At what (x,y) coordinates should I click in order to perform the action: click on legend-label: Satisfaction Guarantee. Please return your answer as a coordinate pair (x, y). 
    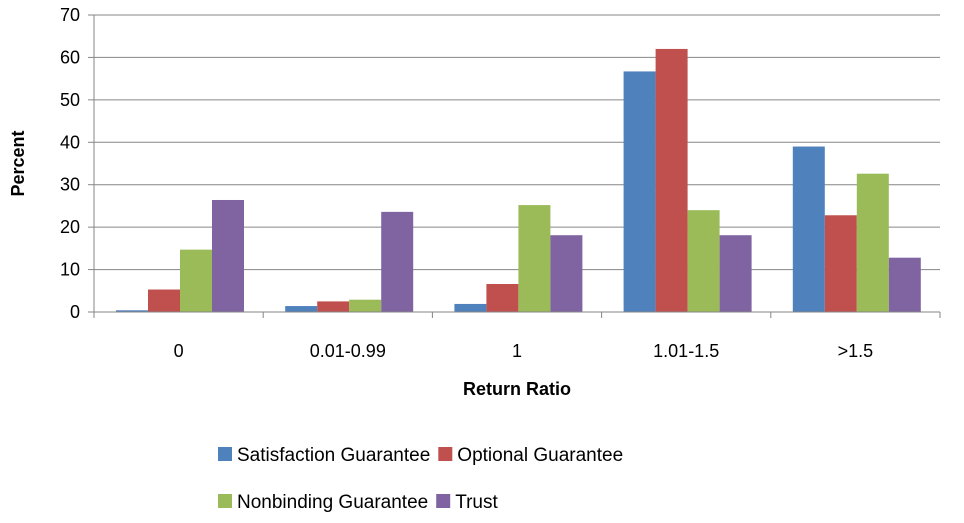
    Looking at the image, I should click on (333, 455).